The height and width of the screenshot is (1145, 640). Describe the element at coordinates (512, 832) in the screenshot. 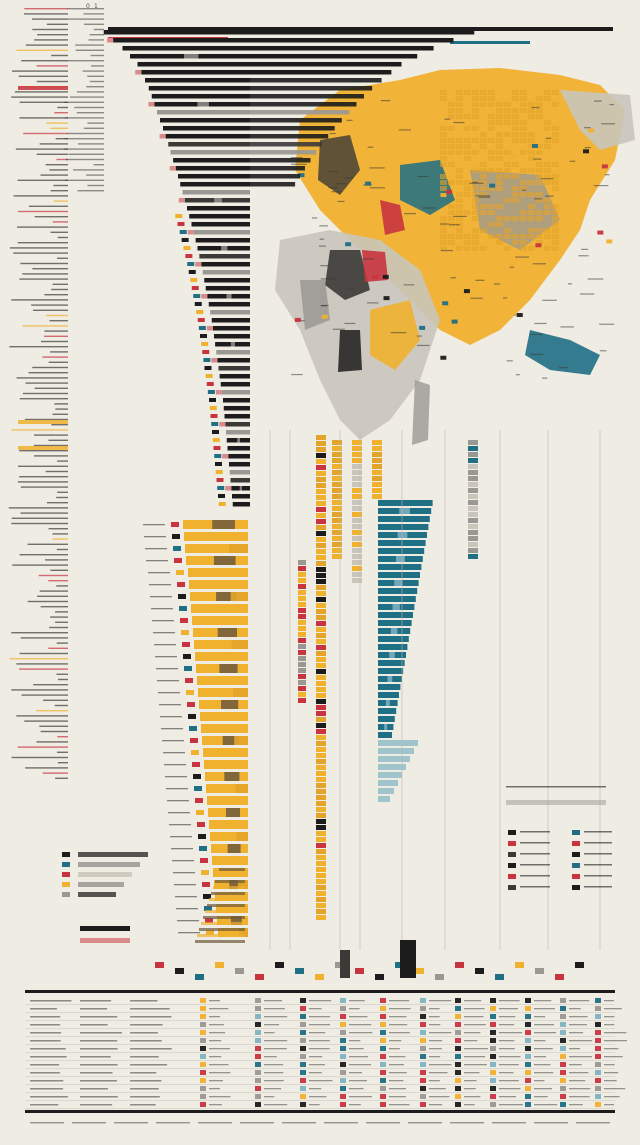

I see `legend-swatch` at that location.